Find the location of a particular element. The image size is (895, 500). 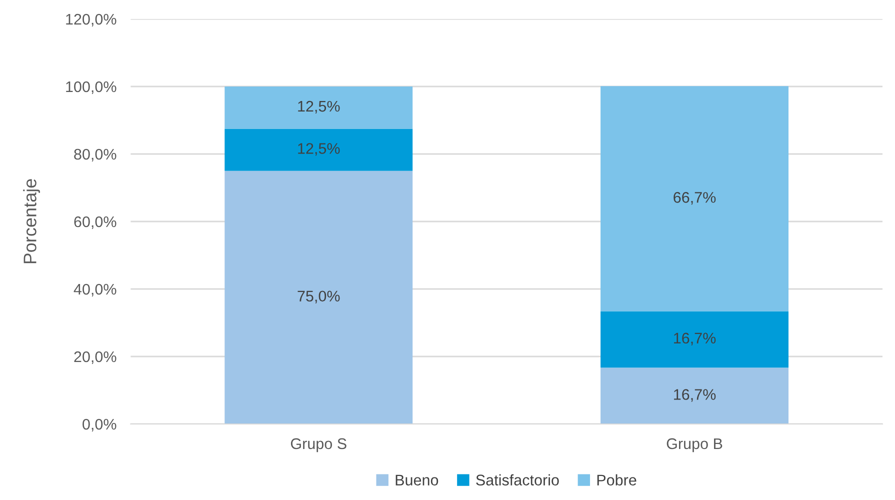

y-tick-label: 0,0% is located at coordinates (99, 425).